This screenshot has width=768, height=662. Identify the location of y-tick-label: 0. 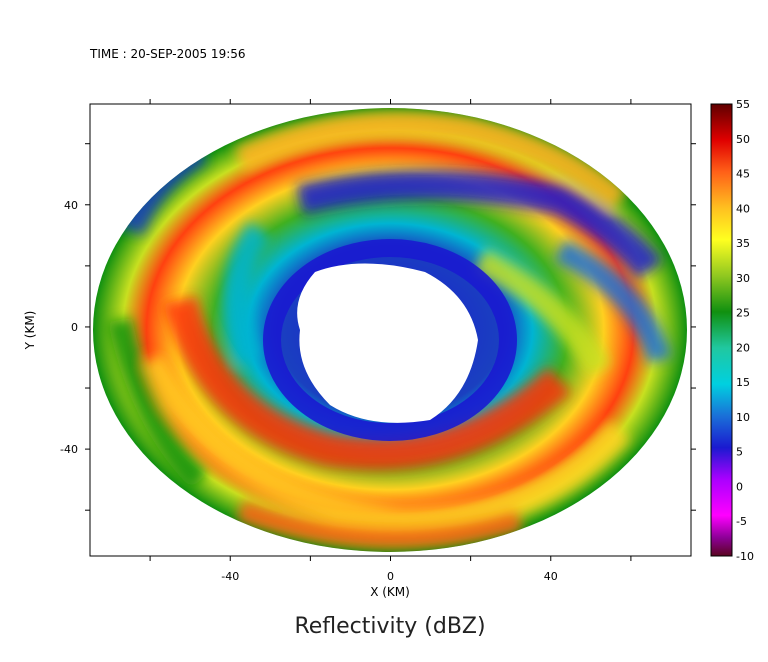
(74, 327).